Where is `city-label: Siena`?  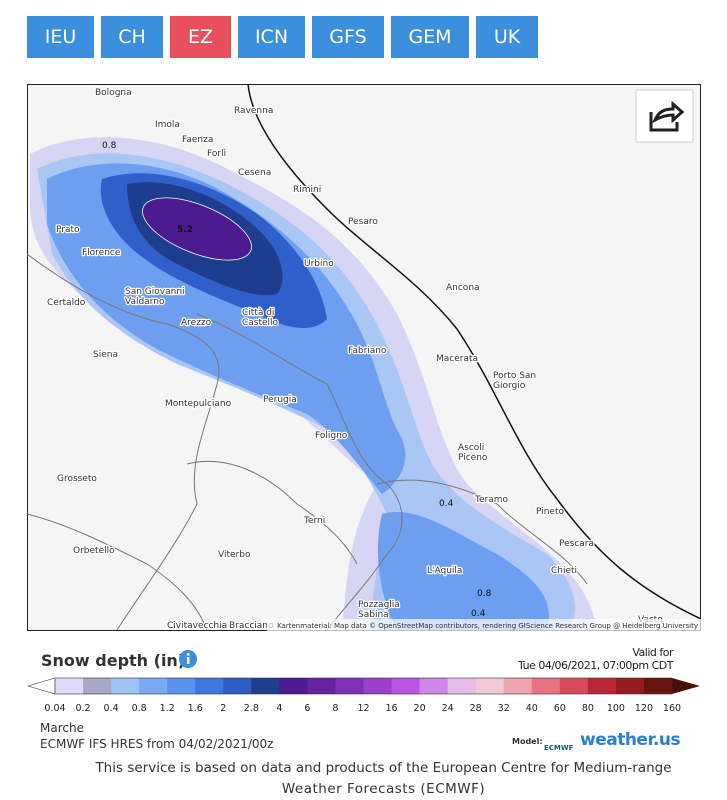
city-label: Siena is located at coordinates (105, 355).